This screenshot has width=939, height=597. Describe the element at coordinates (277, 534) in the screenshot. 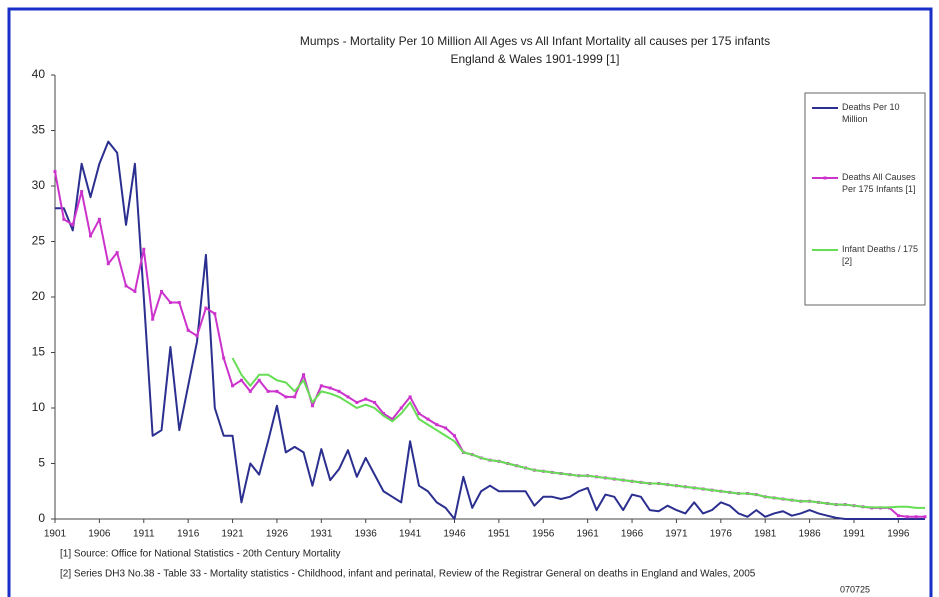

I see `x-tick-label: 1926` at that location.